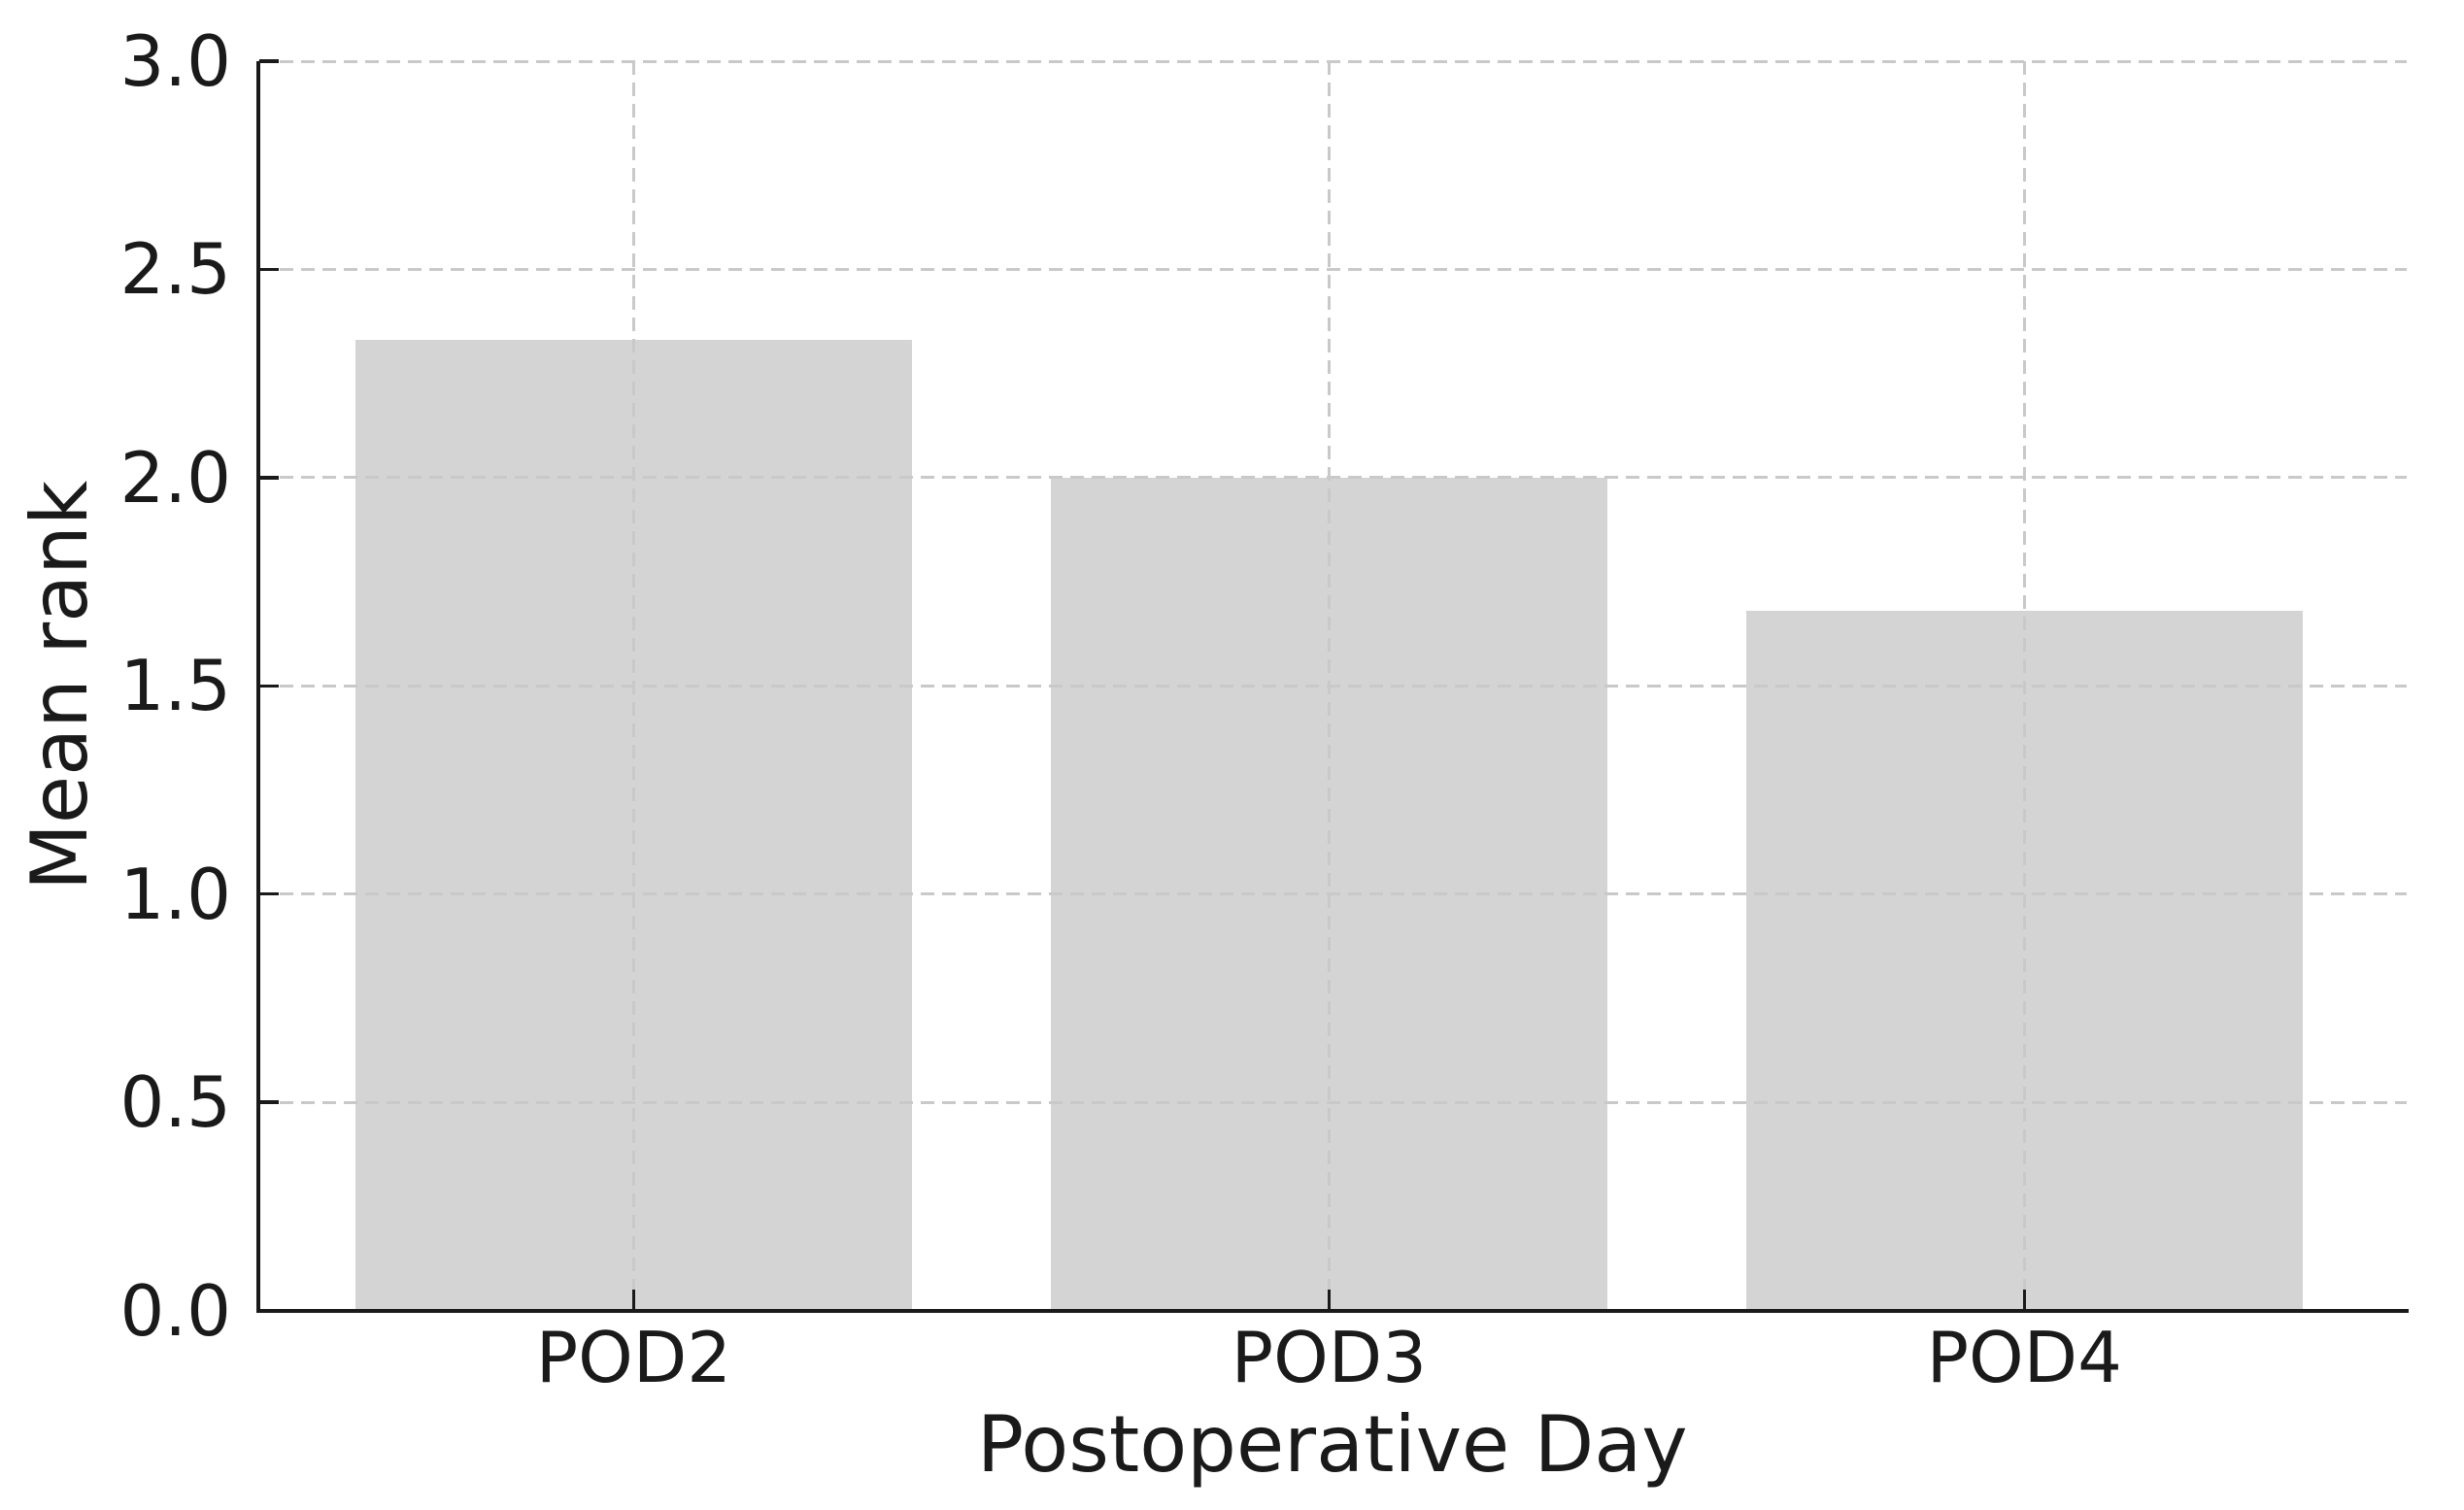 This screenshot has height=1510, width=2464. I want to click on y-tick-0.5, so click(269, 1102).